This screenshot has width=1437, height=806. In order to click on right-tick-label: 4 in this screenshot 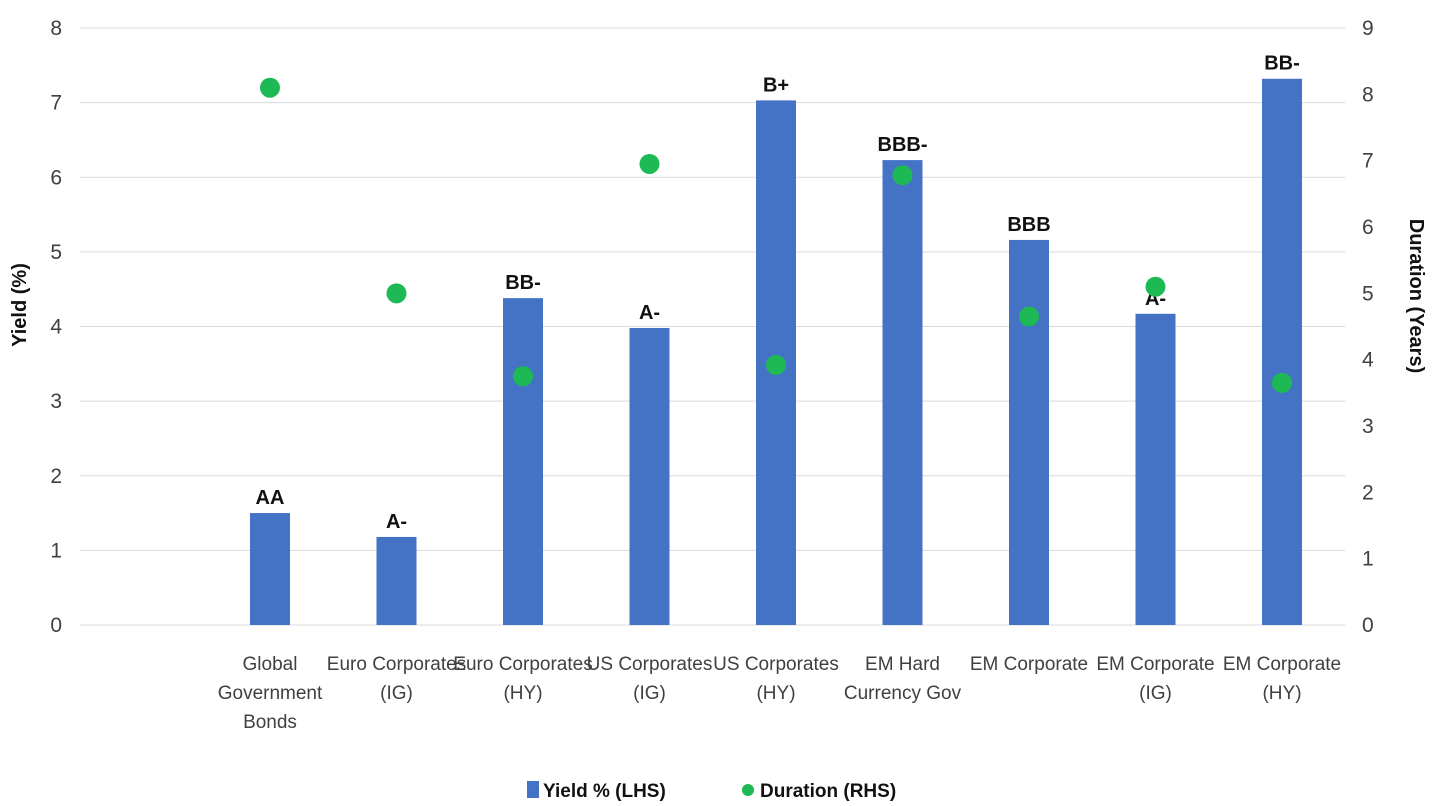, I will do `click(1368, 360)`.